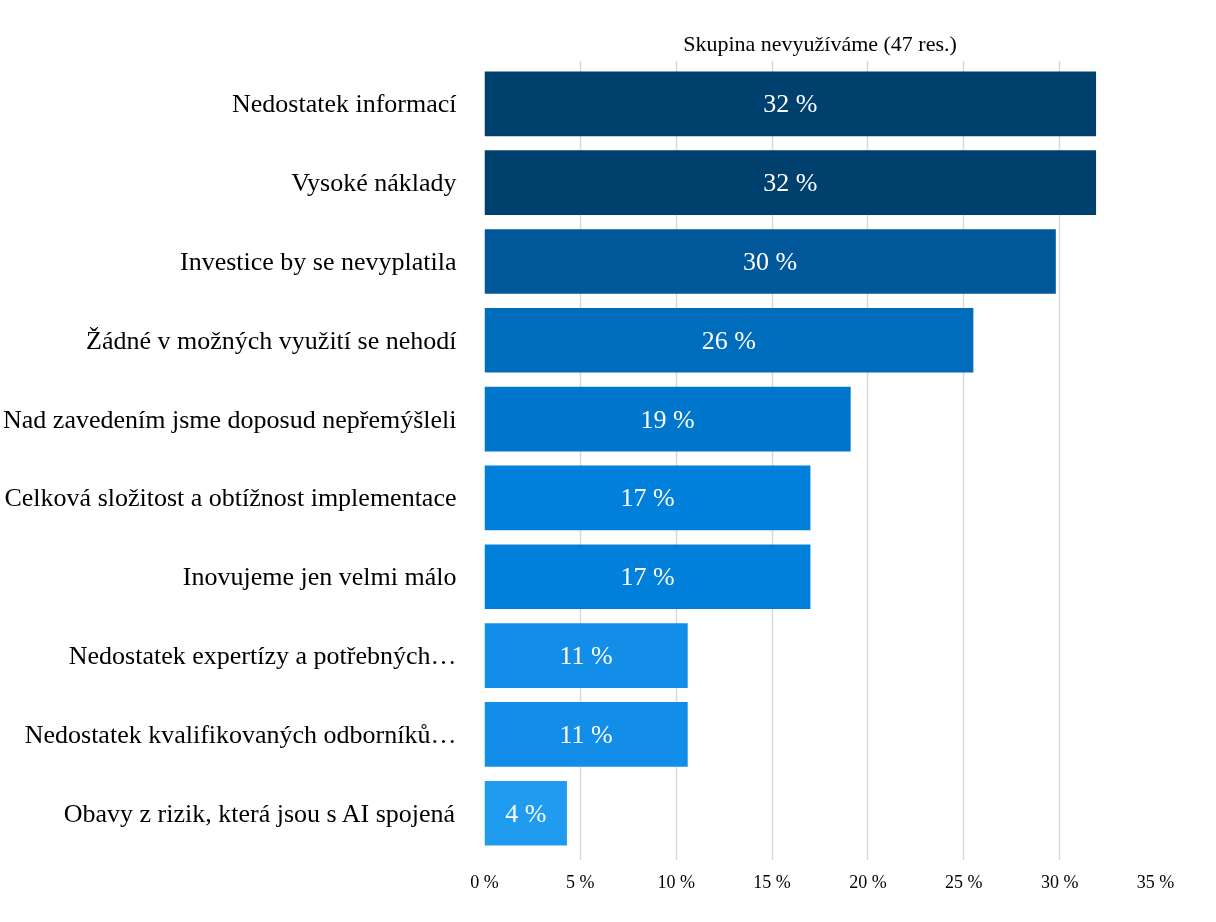 The width and height of the screenshot is (1216, 922). What do you see at coordinates (374, 183) in the screenshot?
I see `y-tick-label: Vysoké náklady` at bounding box center [374, 183].